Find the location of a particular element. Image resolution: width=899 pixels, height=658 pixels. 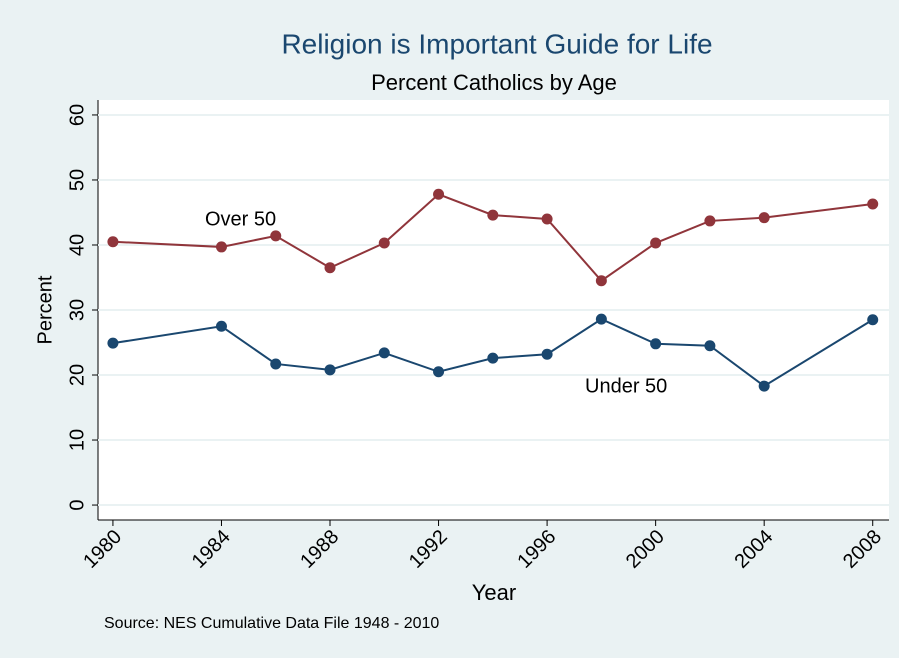

y-tick-label: 0 is located at coordinates (77, 504).